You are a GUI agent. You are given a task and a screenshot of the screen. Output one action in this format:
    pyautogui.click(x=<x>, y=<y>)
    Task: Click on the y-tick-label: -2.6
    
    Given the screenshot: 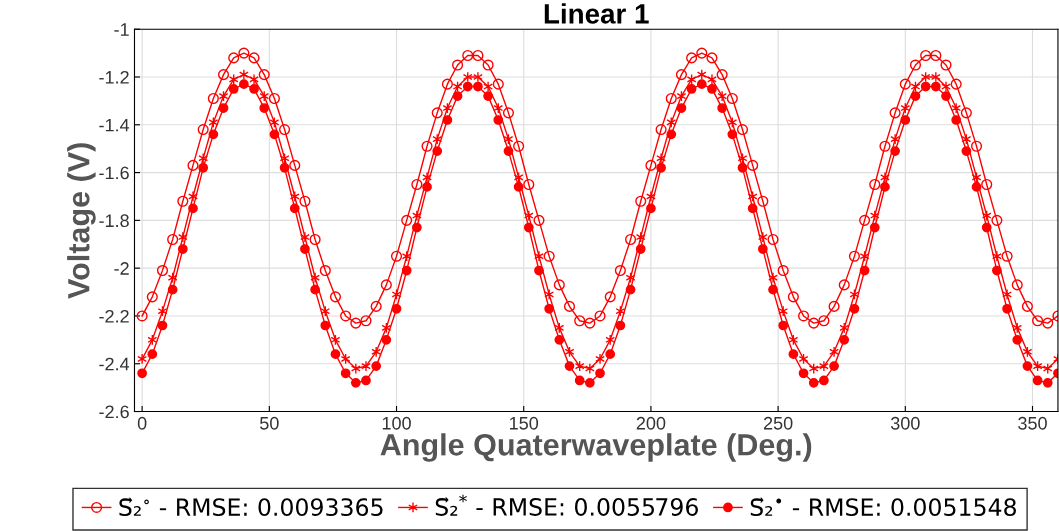 What is the action you would take?
    pyautogui.click(x=114, y=412)
    